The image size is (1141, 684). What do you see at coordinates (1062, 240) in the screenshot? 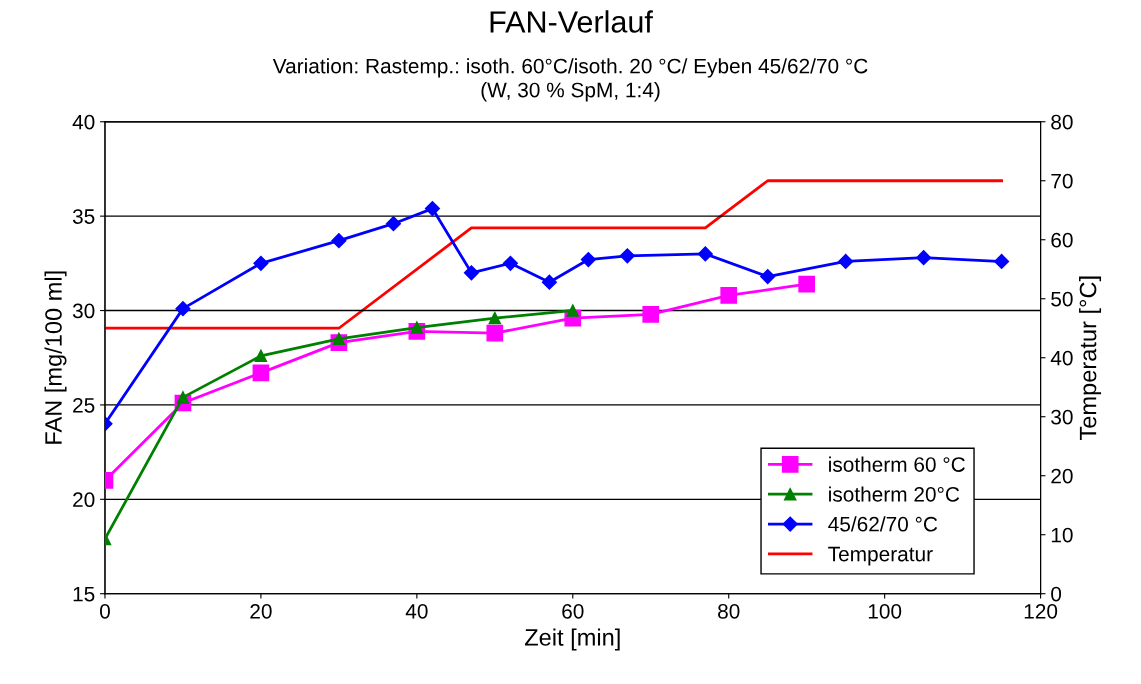
I see `y2-tick-label: 60` at bounding box center [1062, 240].